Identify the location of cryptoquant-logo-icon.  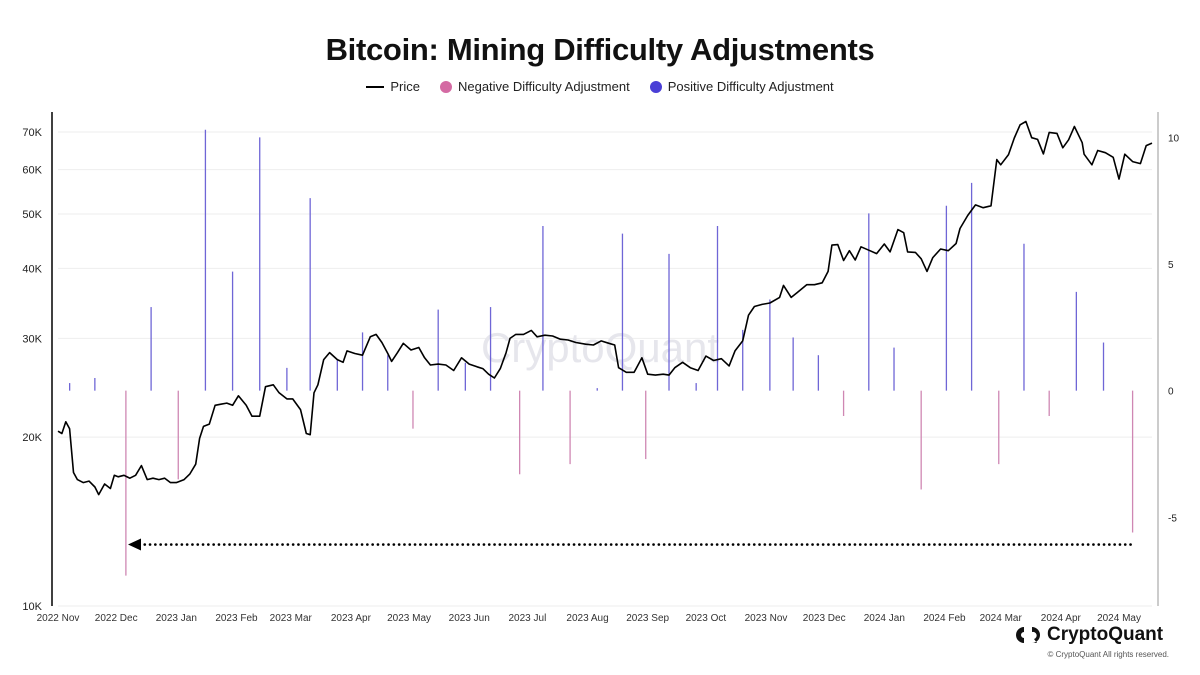
(1028, 635).